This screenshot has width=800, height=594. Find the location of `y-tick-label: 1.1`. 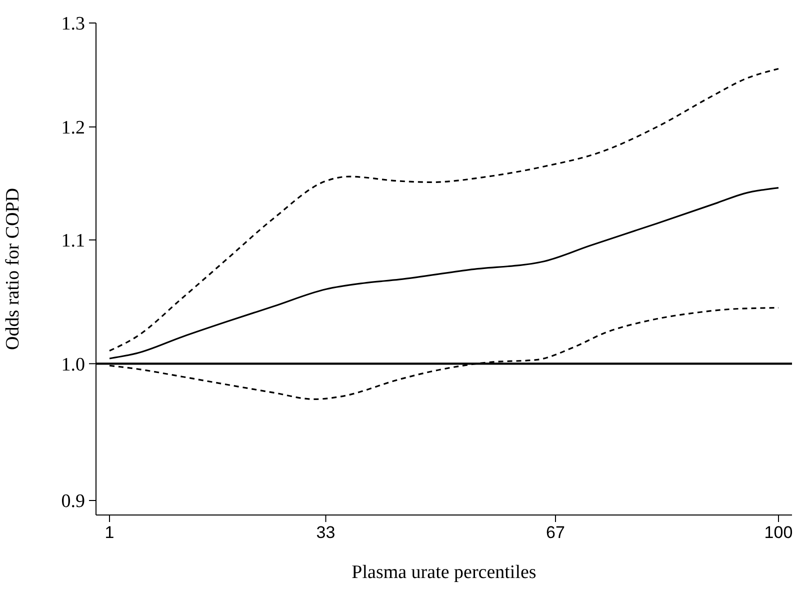

y-tick-label: 1.1 is located at coordinates (73, 241).